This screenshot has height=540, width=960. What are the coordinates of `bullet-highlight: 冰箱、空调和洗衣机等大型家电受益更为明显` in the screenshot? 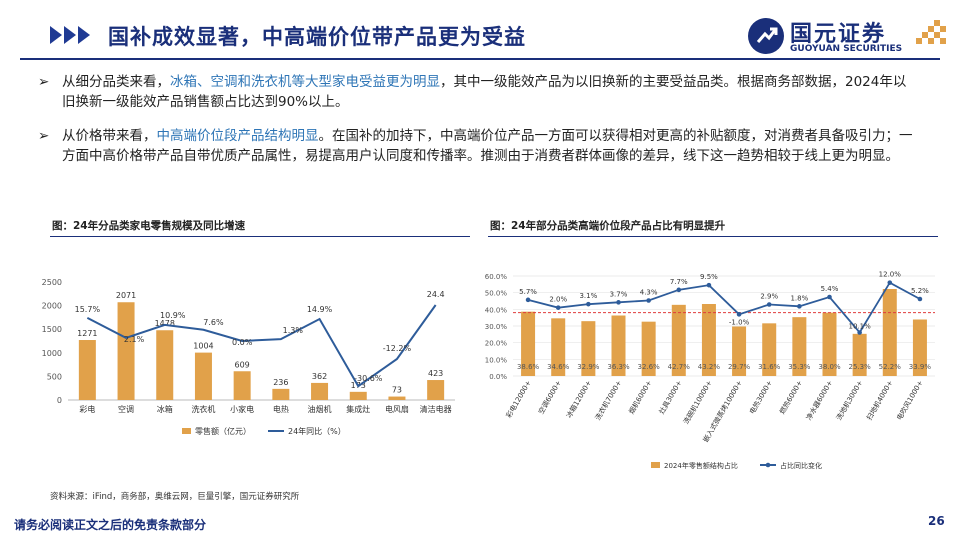 It's located at (305, 82).